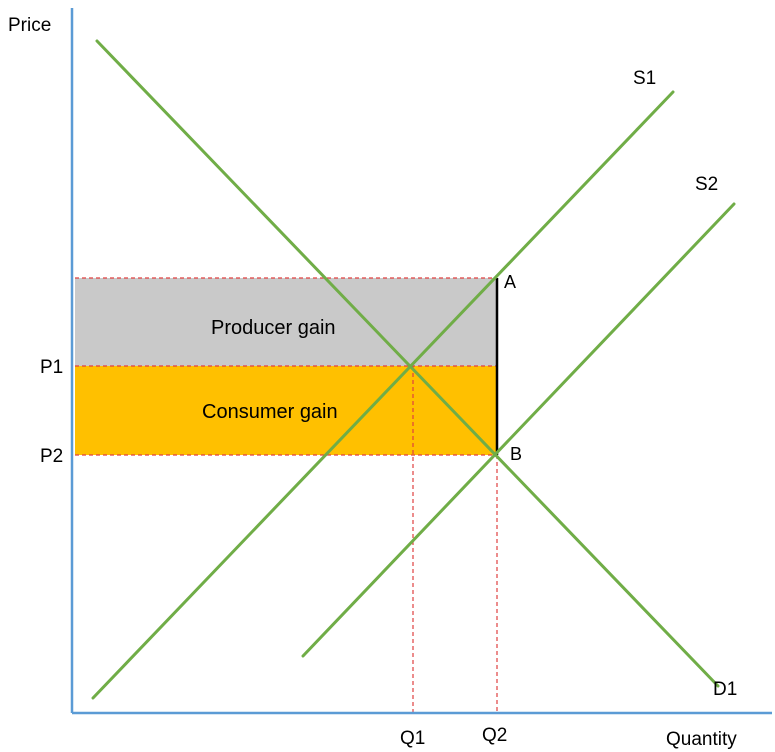 The height and width of the screenshot is (752, 775). Describe the element at coordinates (51, 456) in the screenshot. I see `price-label-p2: P2` at that location.